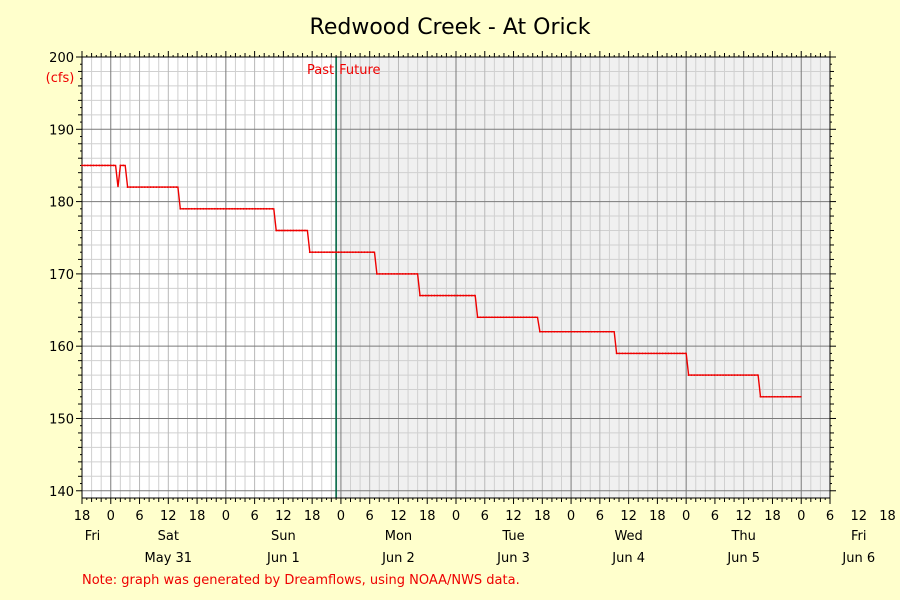 The height and width of the screenshot is (600, 900). I want to click on x-day-label: Fri, so click(93, 536).